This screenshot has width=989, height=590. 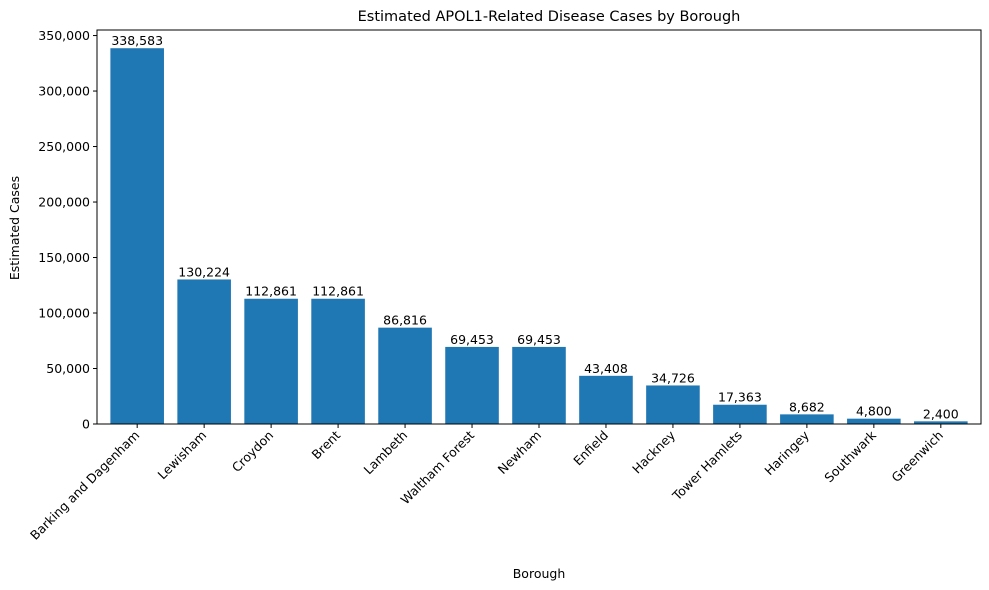 I want to click on data-label: 8,682, so click(x=807, y=406).